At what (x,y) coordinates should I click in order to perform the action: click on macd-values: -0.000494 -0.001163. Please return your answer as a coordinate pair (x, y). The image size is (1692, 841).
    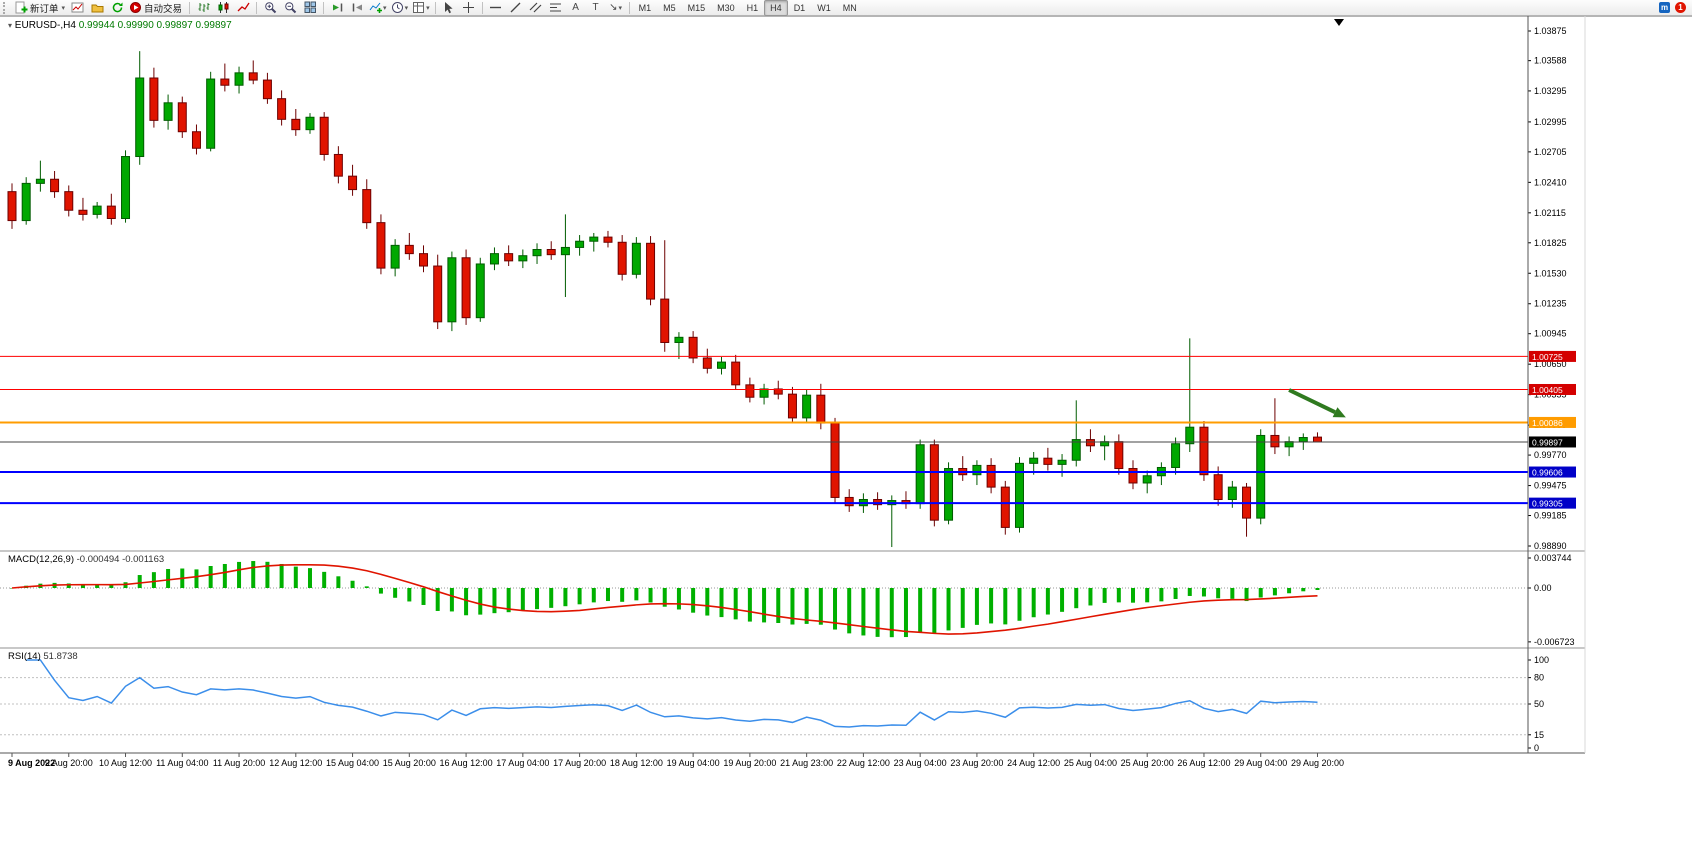
    Looking at the image, I should click on (120, 559).